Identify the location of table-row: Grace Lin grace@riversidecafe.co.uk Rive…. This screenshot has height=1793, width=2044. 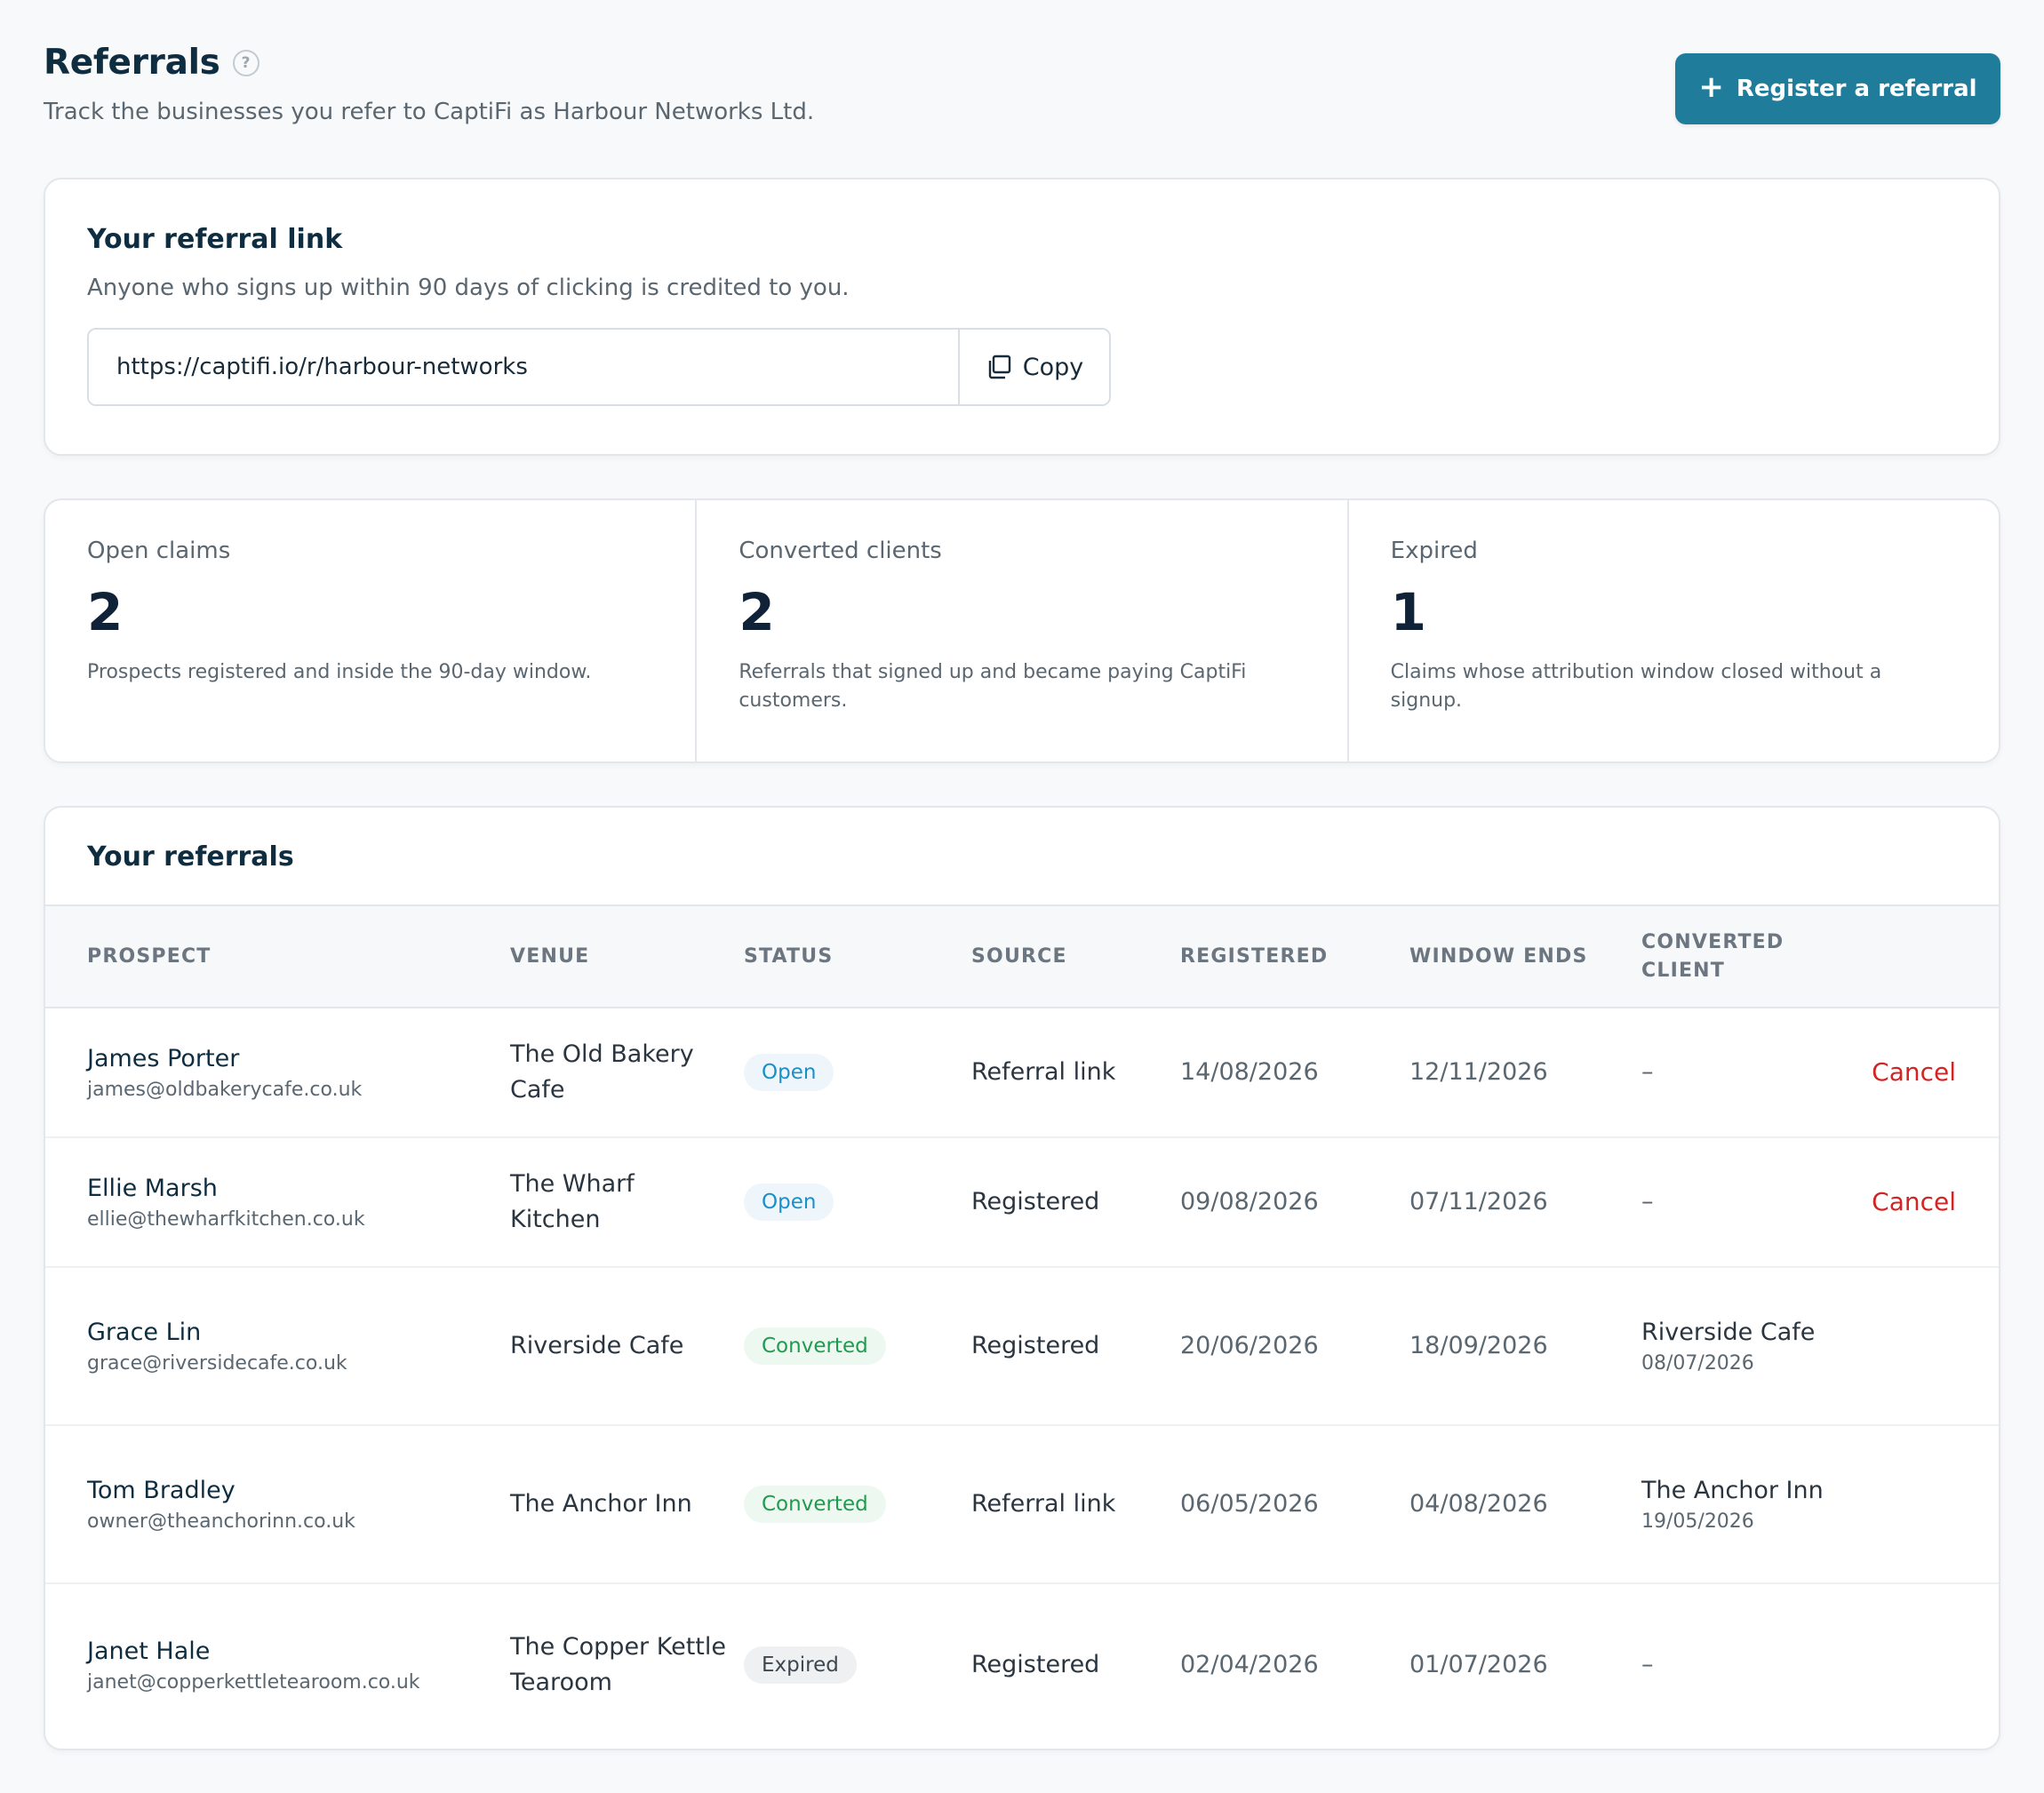
(1022, 1346).